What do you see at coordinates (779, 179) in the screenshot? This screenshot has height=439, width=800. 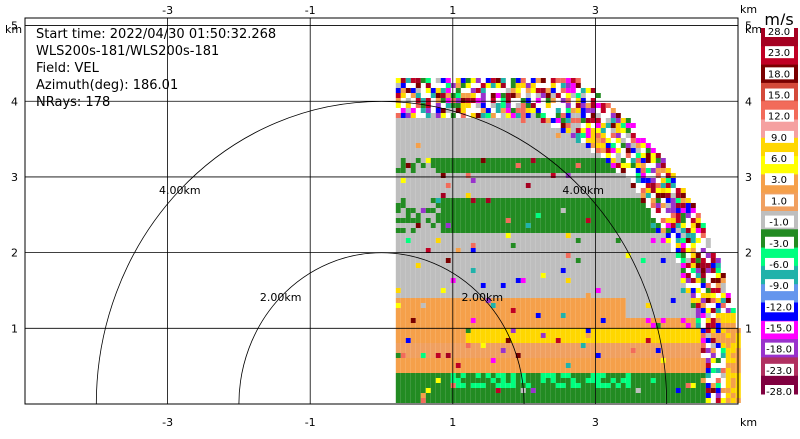 I see `colorbar-label-bg` at bounding box center [779, 179].